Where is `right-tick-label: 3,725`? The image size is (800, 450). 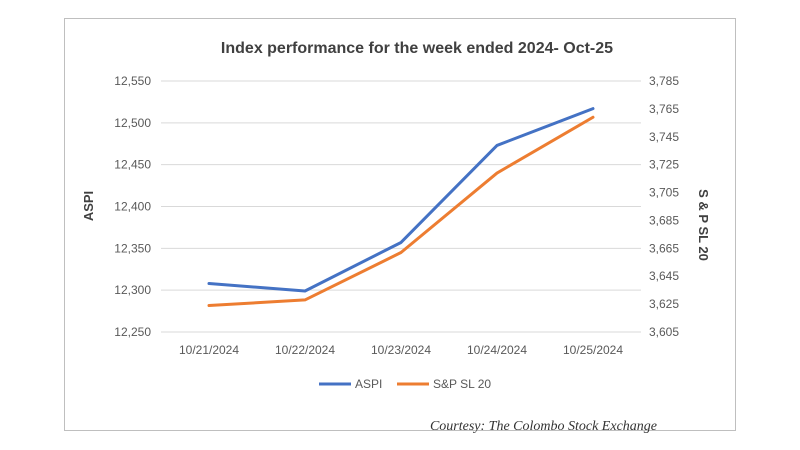 right-tick-label: 3,725 is located at coordinates (664, 165).